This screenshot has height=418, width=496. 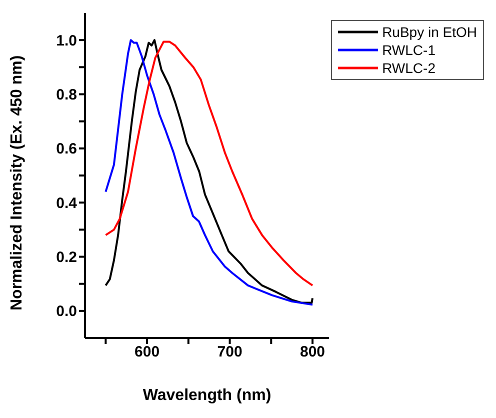 I want to click on y-tick-label: 1.0, so click(x=66, y=41).